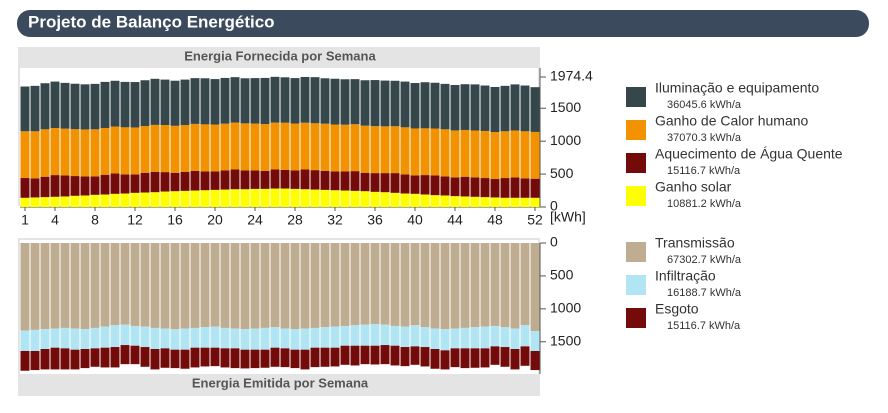 The image size is (888, 413). I want to click on legend-total: 16188.7 kWh/a, so click(704, 293).